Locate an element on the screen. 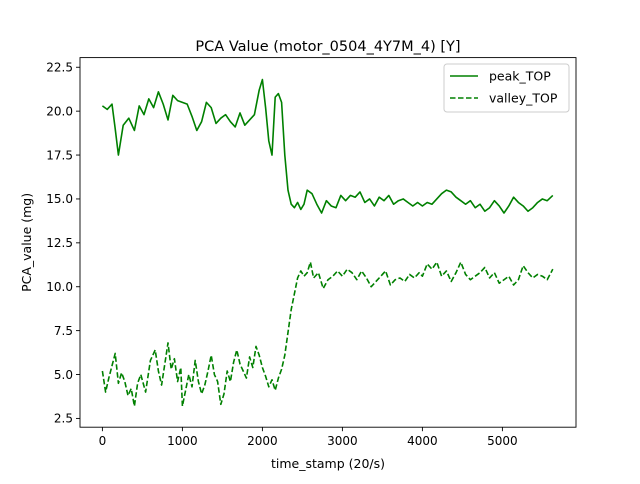  y-tick-label: 2.5 is located at coordinates (63, 419).